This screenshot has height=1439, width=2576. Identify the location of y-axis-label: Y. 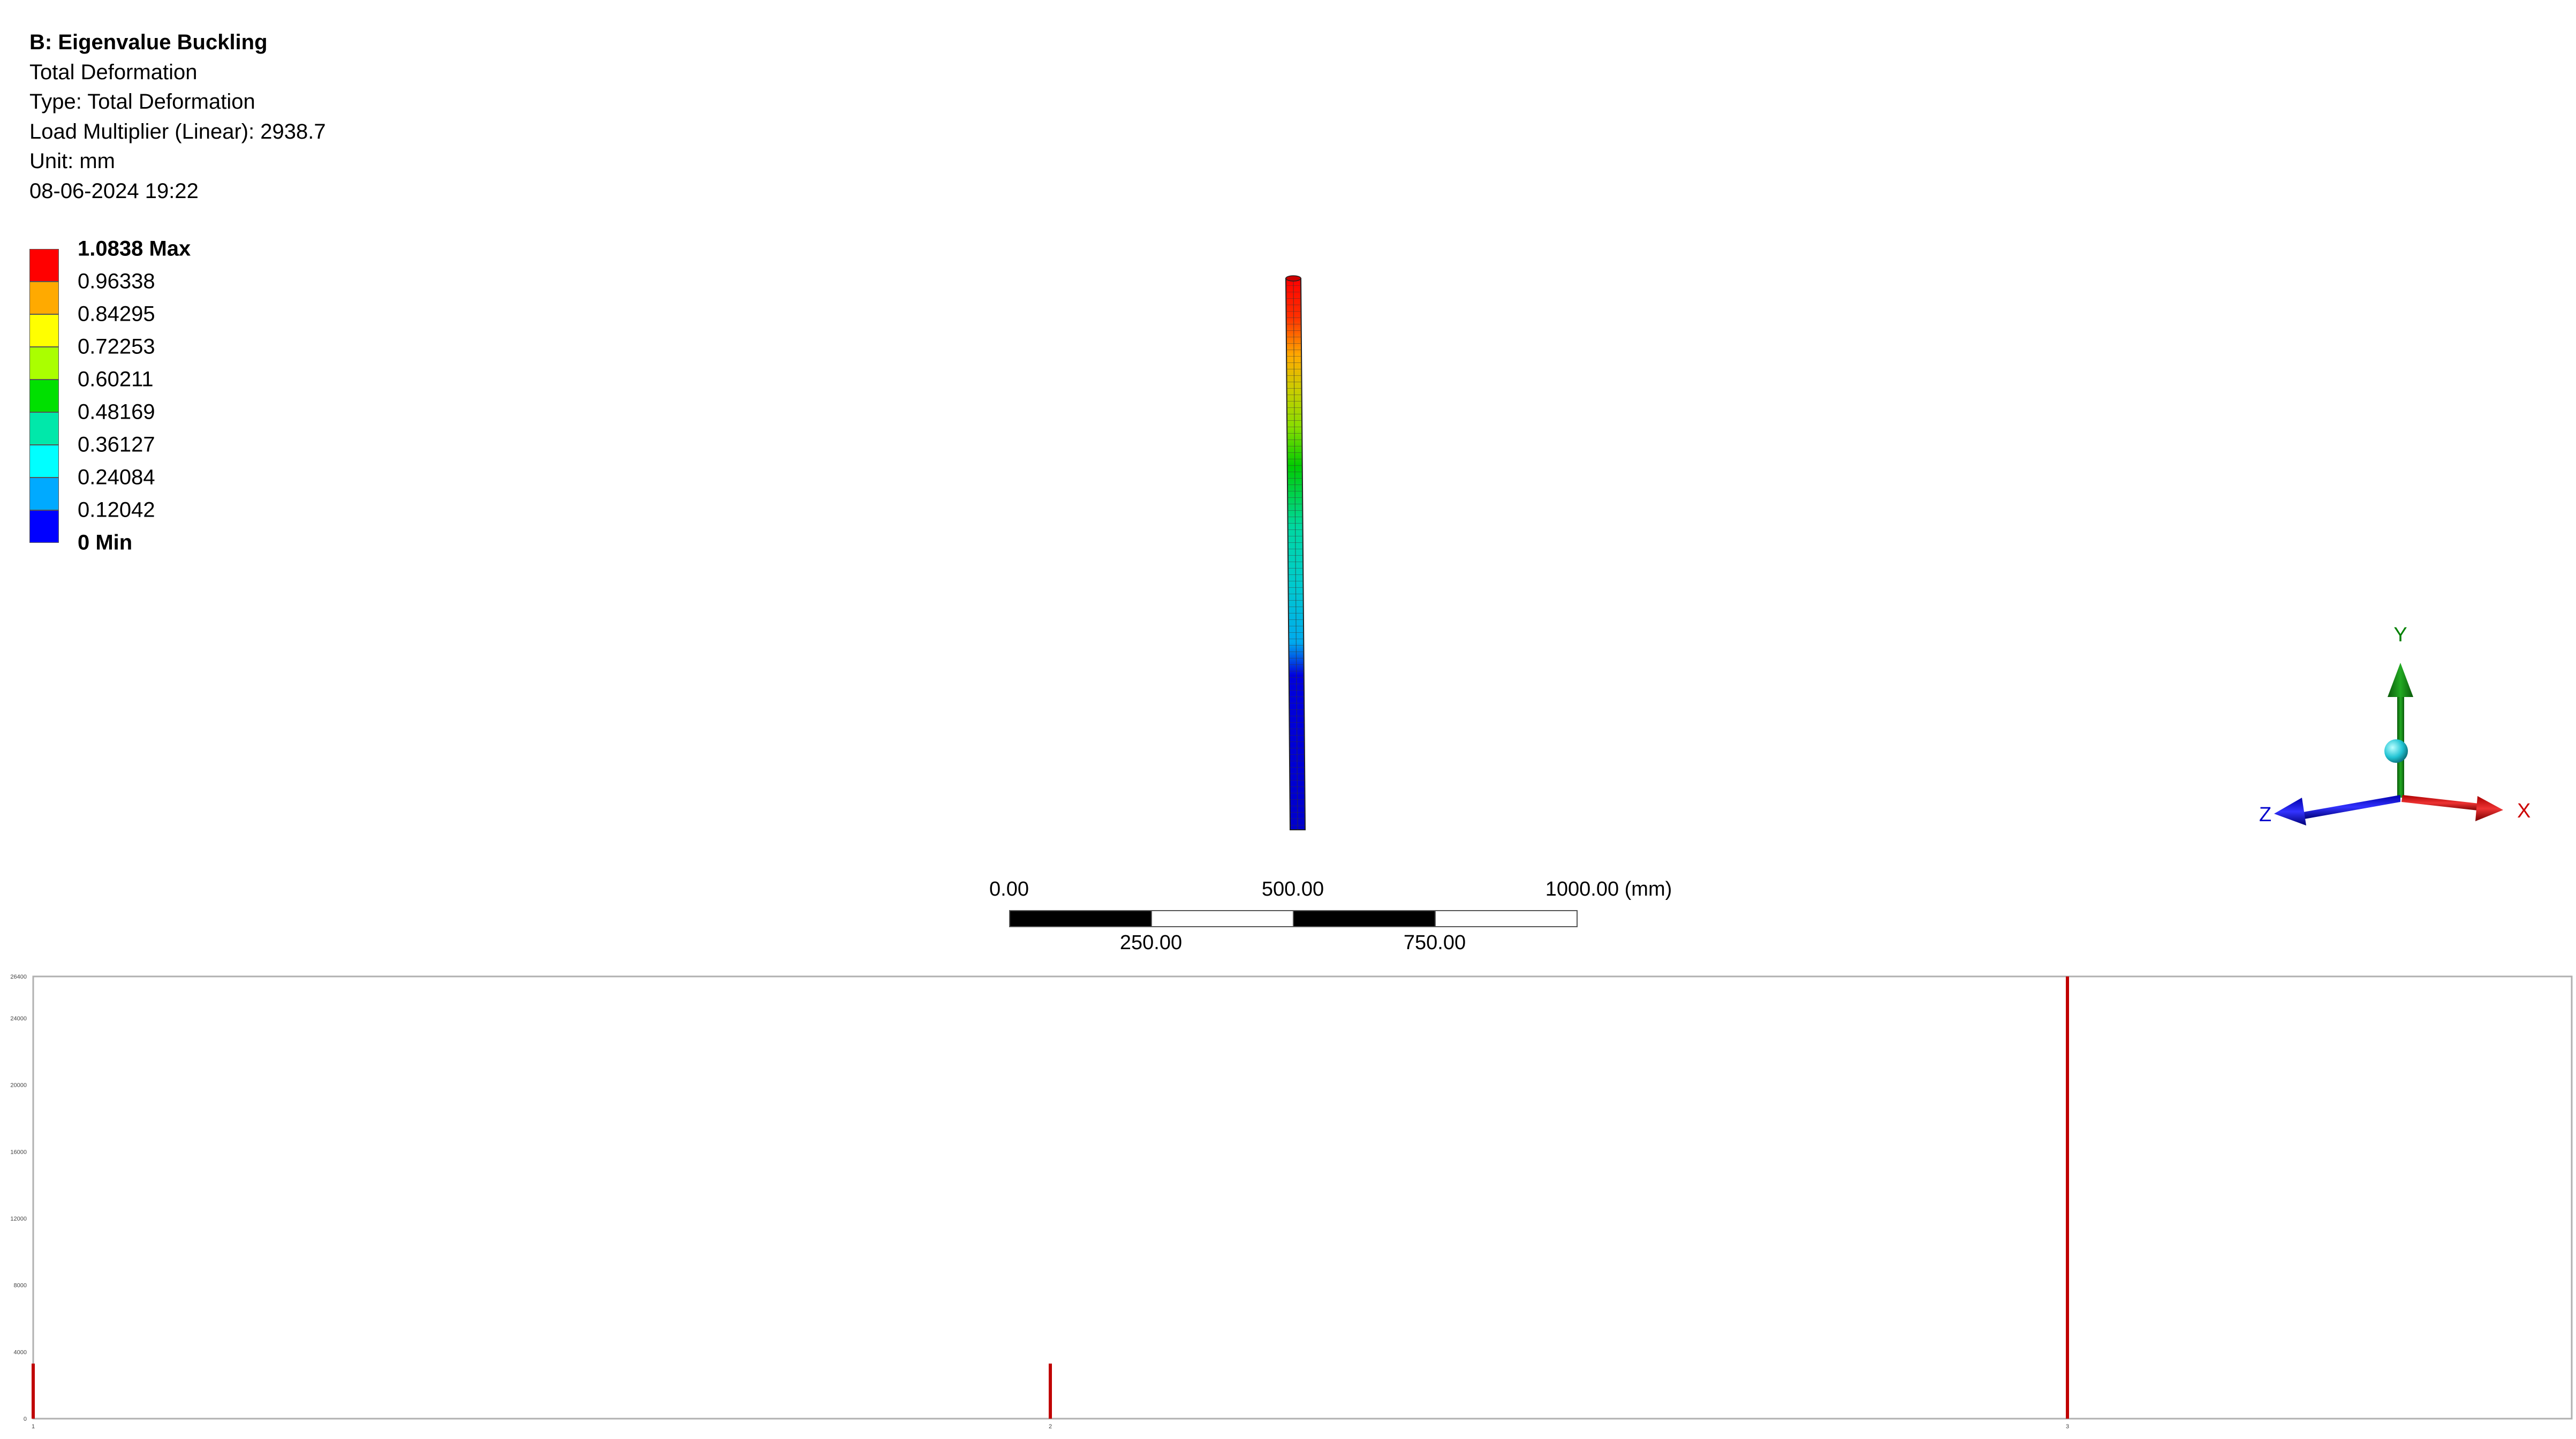
(2400, 635).